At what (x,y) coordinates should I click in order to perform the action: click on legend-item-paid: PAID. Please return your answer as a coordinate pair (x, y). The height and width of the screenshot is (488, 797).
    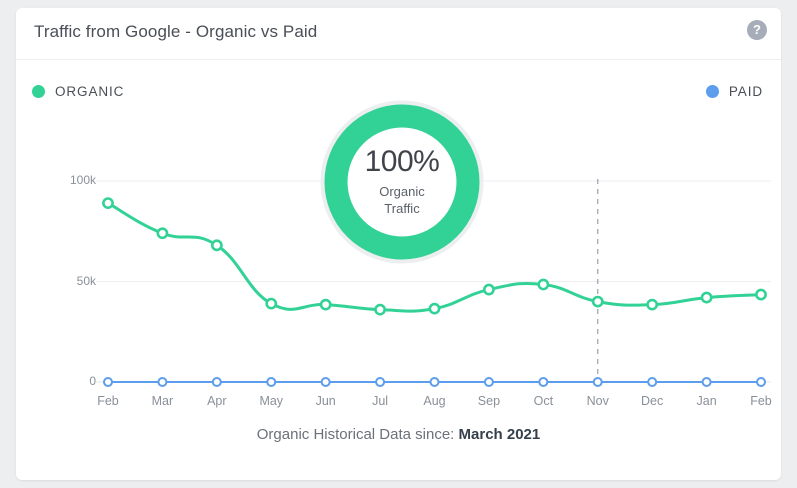
    Looking at the image, I should click on (734, 91).